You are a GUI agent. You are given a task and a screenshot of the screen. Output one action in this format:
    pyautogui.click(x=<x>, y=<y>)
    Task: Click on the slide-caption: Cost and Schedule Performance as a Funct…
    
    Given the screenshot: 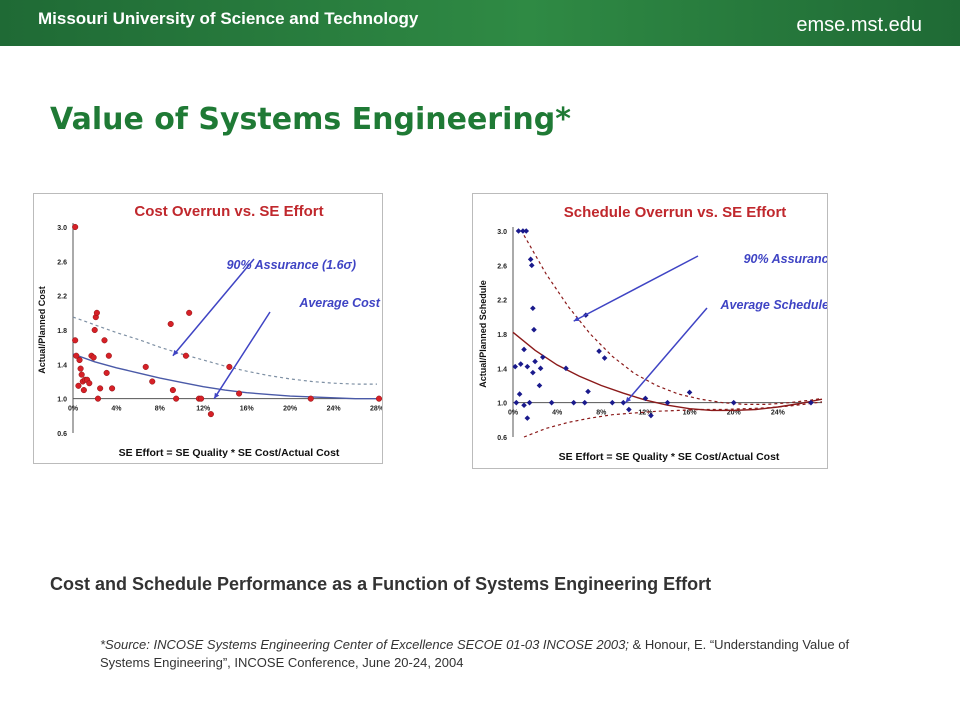 What is the action you would take?
    pyautogui.click(x=381, y=584)
    